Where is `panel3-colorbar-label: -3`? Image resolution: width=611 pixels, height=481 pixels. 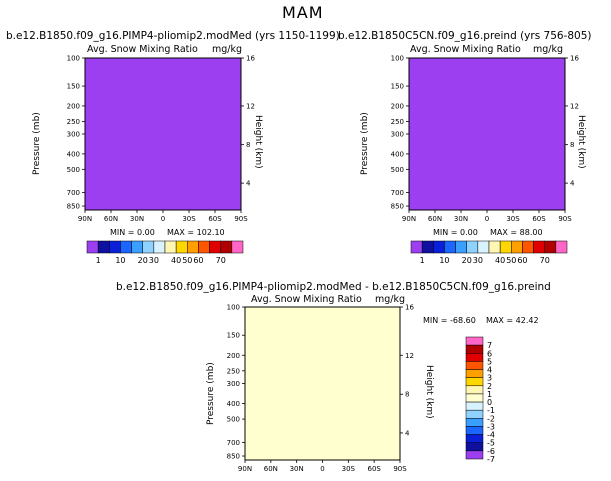
panel3-colorbar-label: -3 is located at coordinates (491, 426).